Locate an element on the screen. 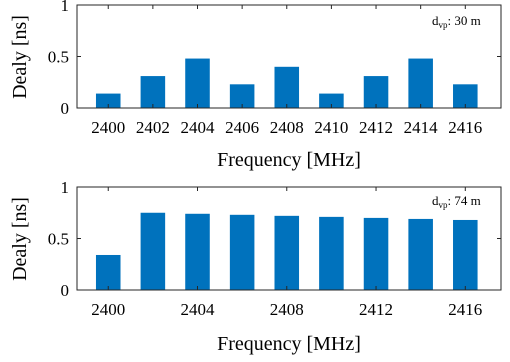  bar-series-top is located at coordinates (286, 83).